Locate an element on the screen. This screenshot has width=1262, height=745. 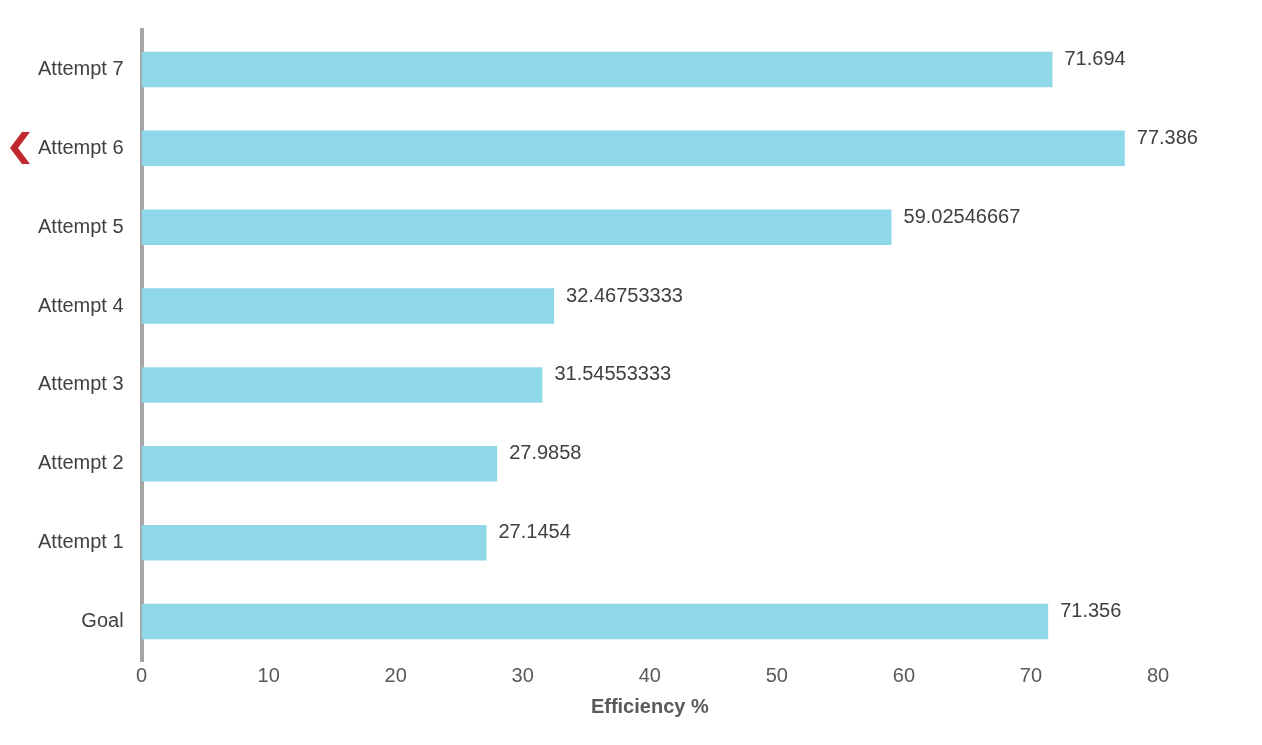
y-tick-label: Goal is located at coordinates (102, 620).